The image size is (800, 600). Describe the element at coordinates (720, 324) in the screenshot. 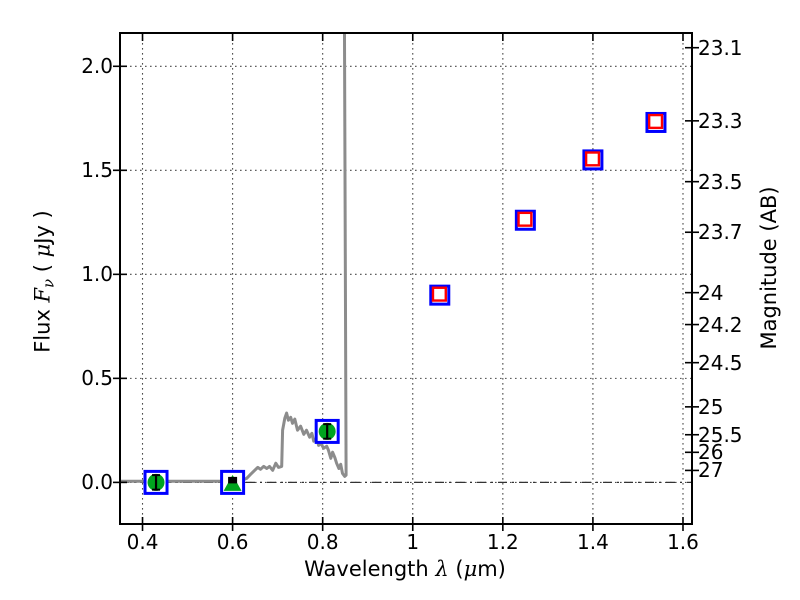

I see `y-right-tick-label: 24.2` at that location.